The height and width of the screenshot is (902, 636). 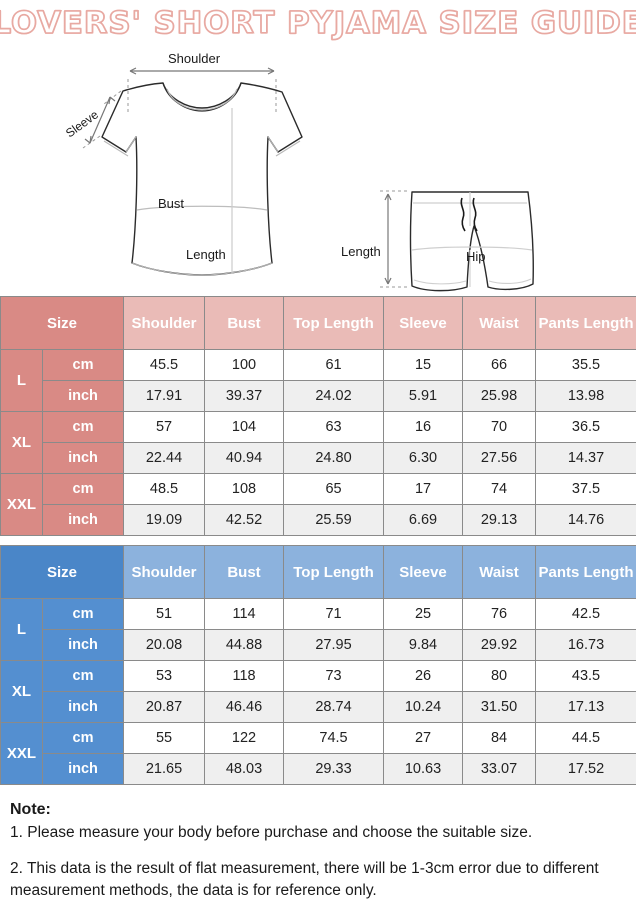 I want to click on cell-value: 61, so click(x=334, y=365).